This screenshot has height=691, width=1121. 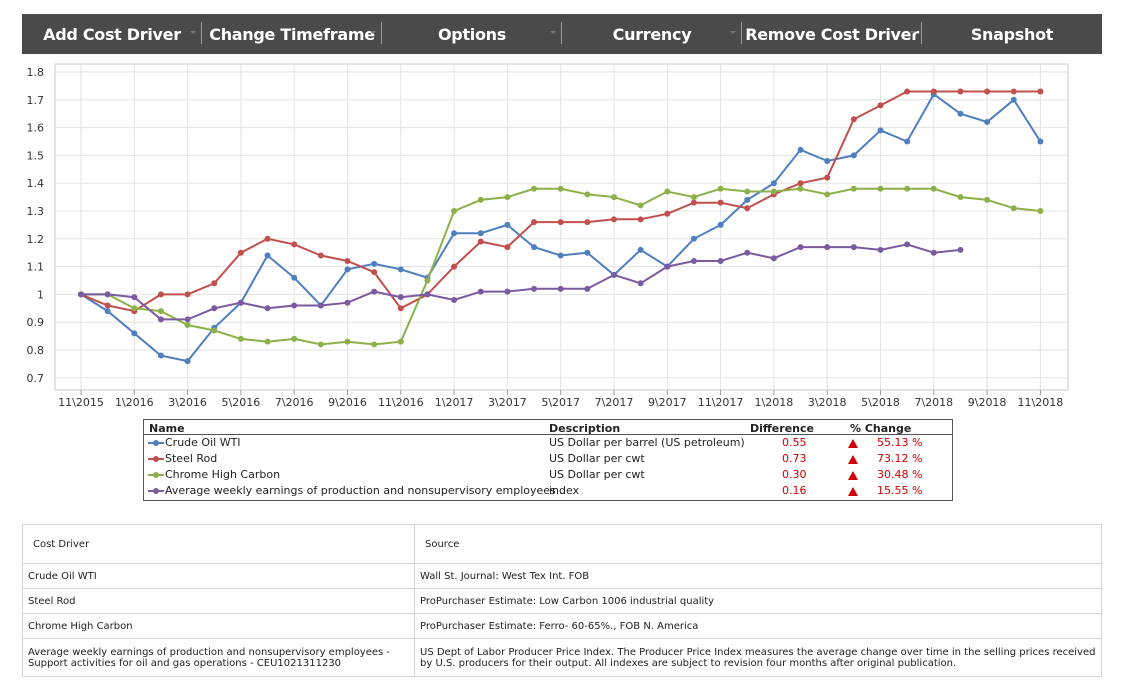 I want to click on add-cost-driver-label: Add Cost Driver, so click(x=112, y=34).